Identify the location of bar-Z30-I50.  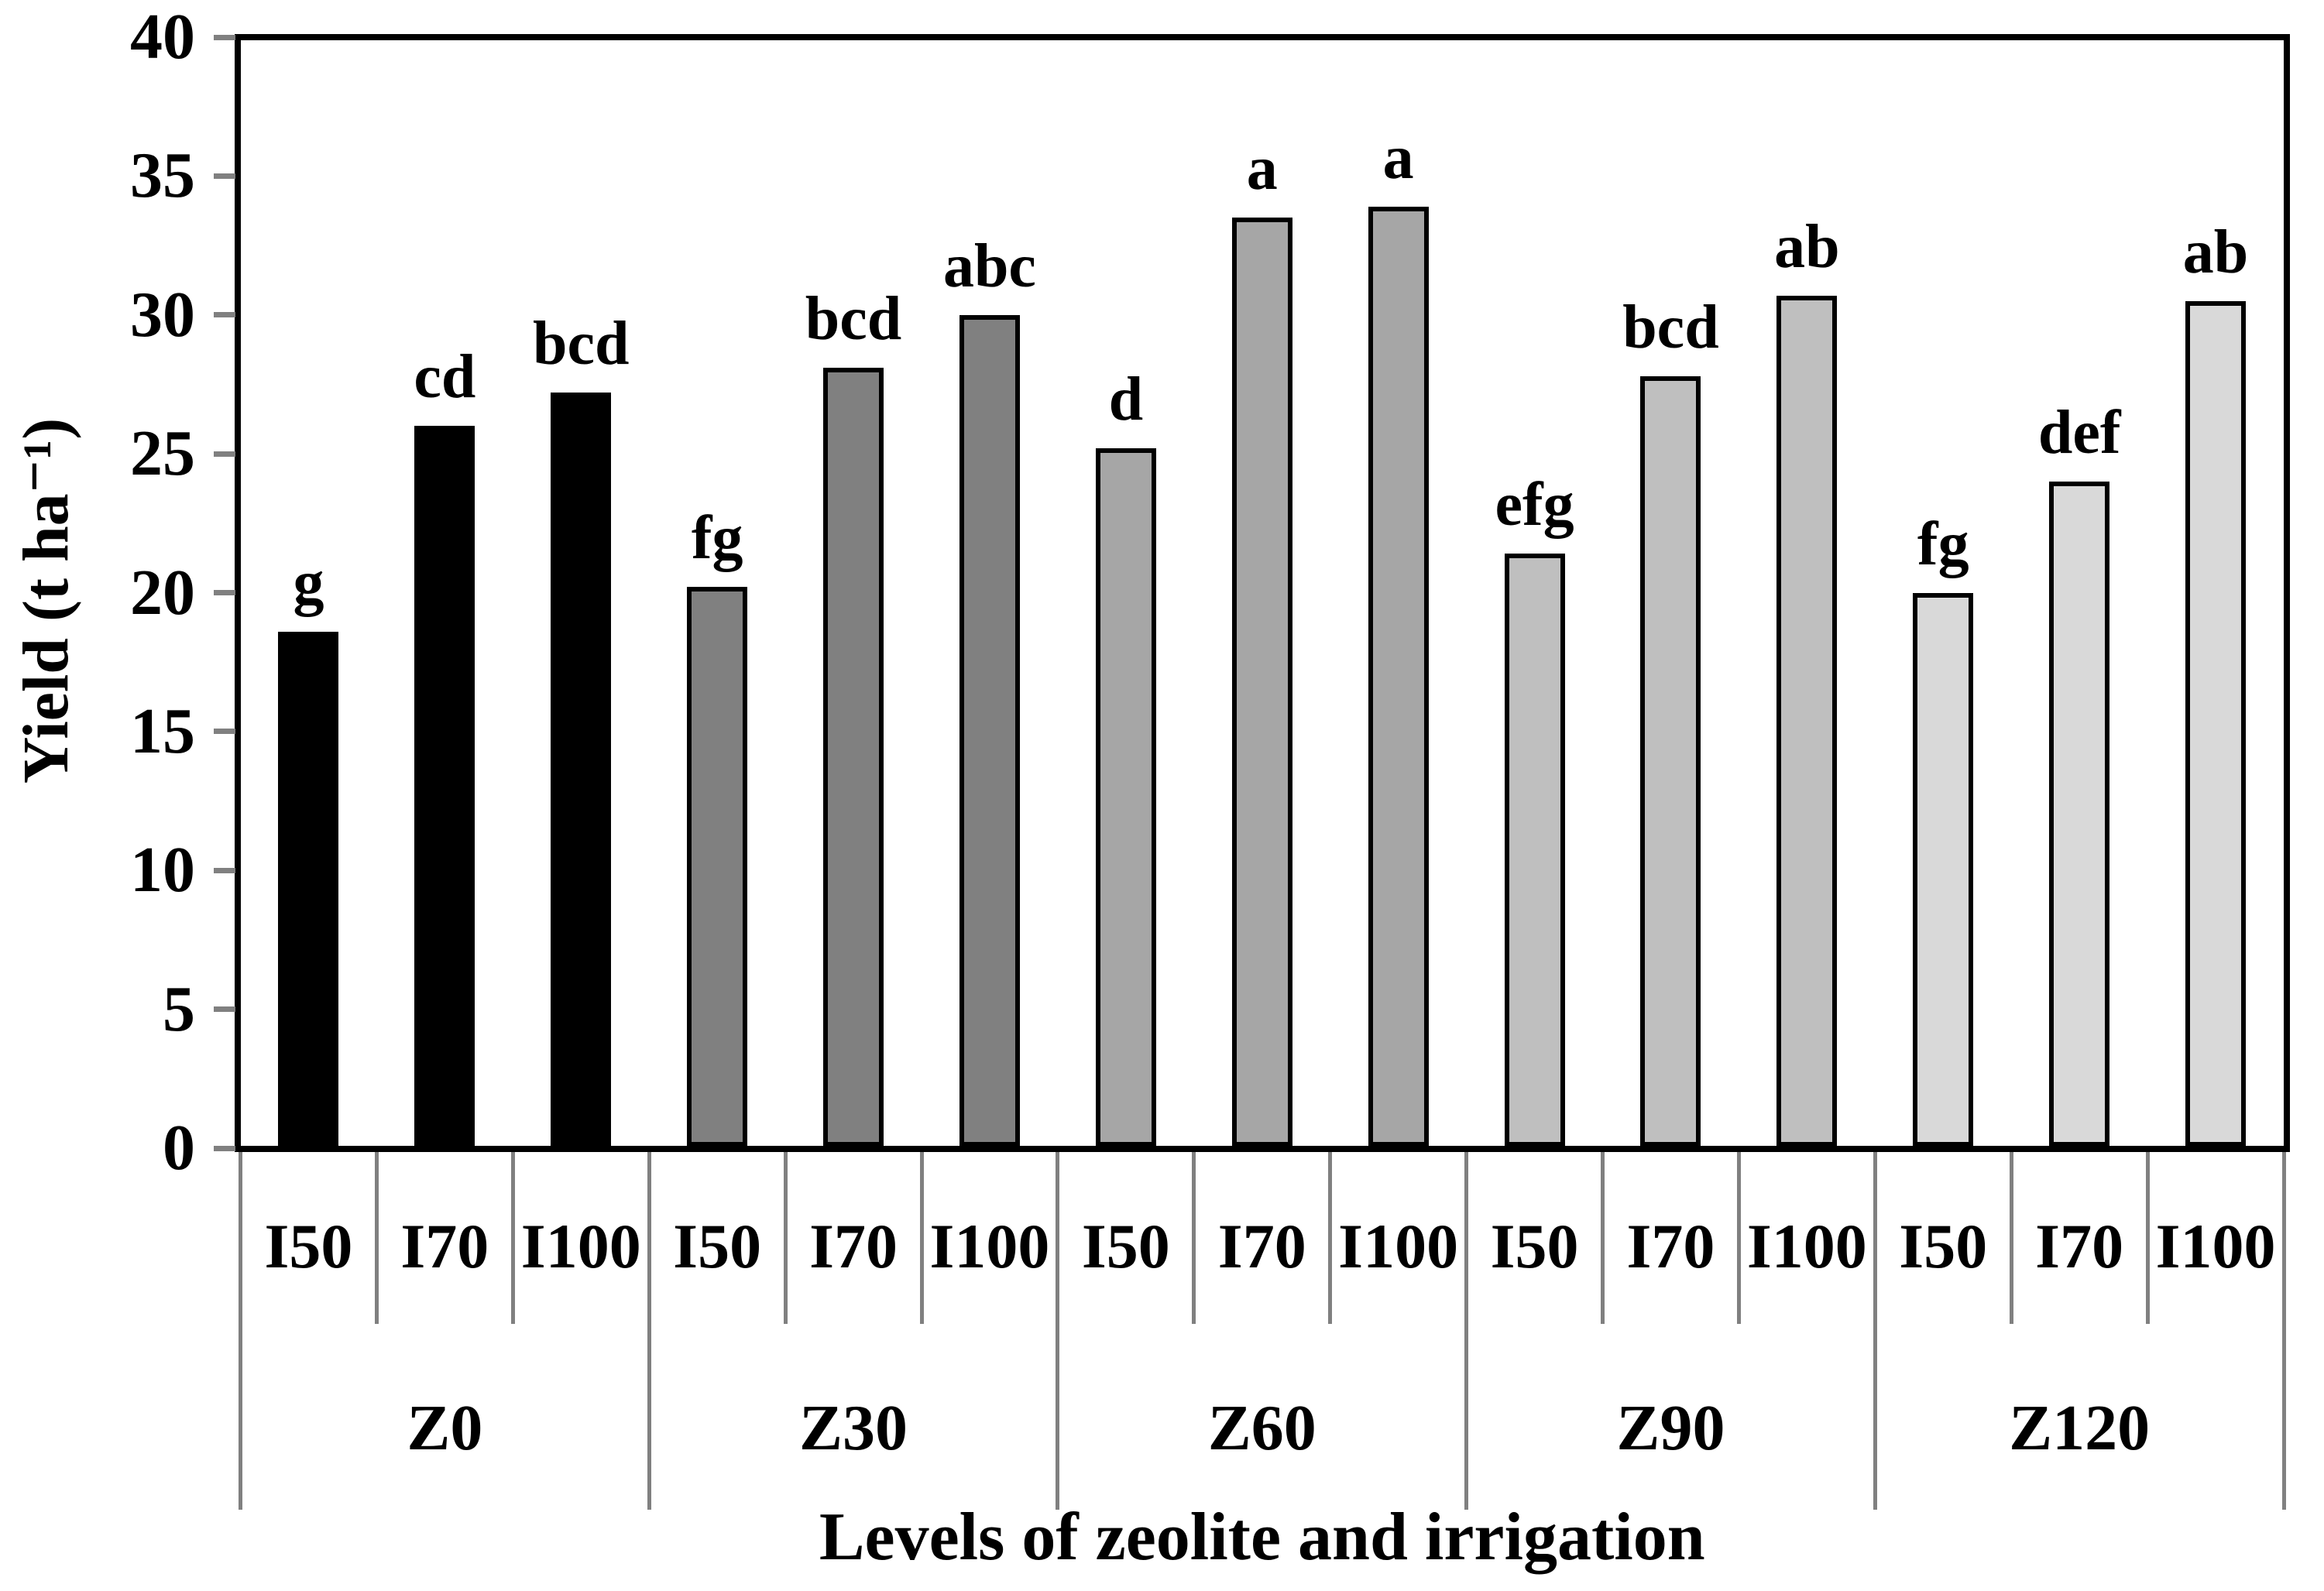
(717, 867).